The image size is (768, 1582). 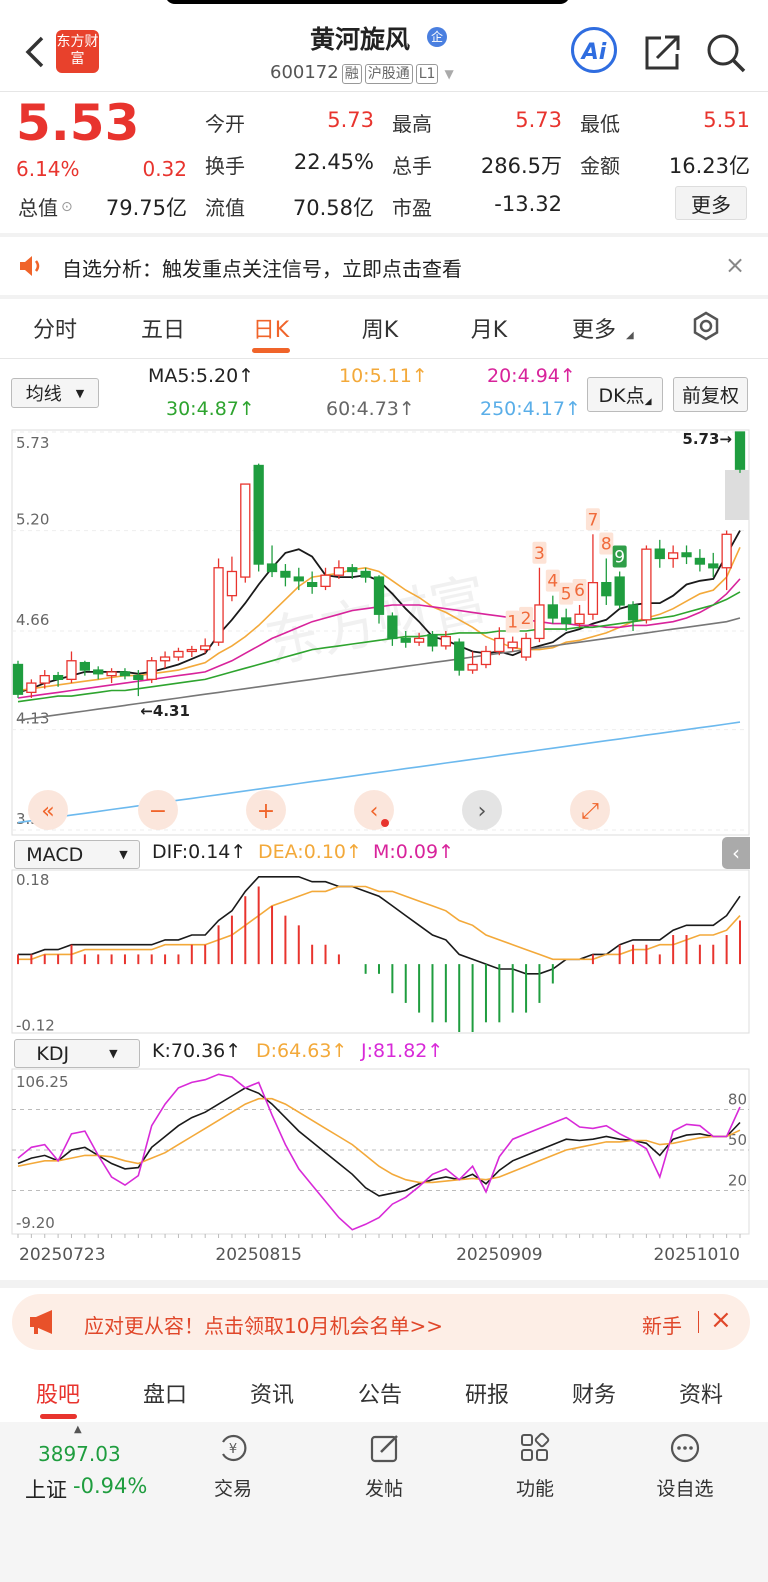 What do you see at coordinates (726, 53) in the screenshot?
I see `search-button` at bounding box center [726, 53].